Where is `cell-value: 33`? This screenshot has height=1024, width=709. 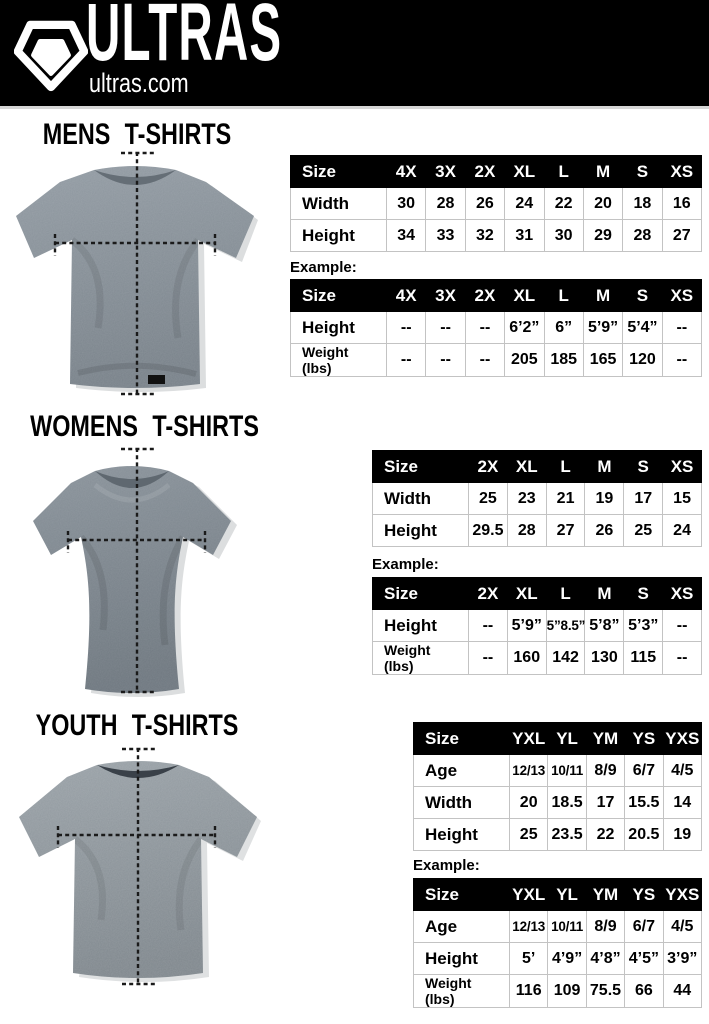 cell-value: 33 is located at coordinates (445, 235).